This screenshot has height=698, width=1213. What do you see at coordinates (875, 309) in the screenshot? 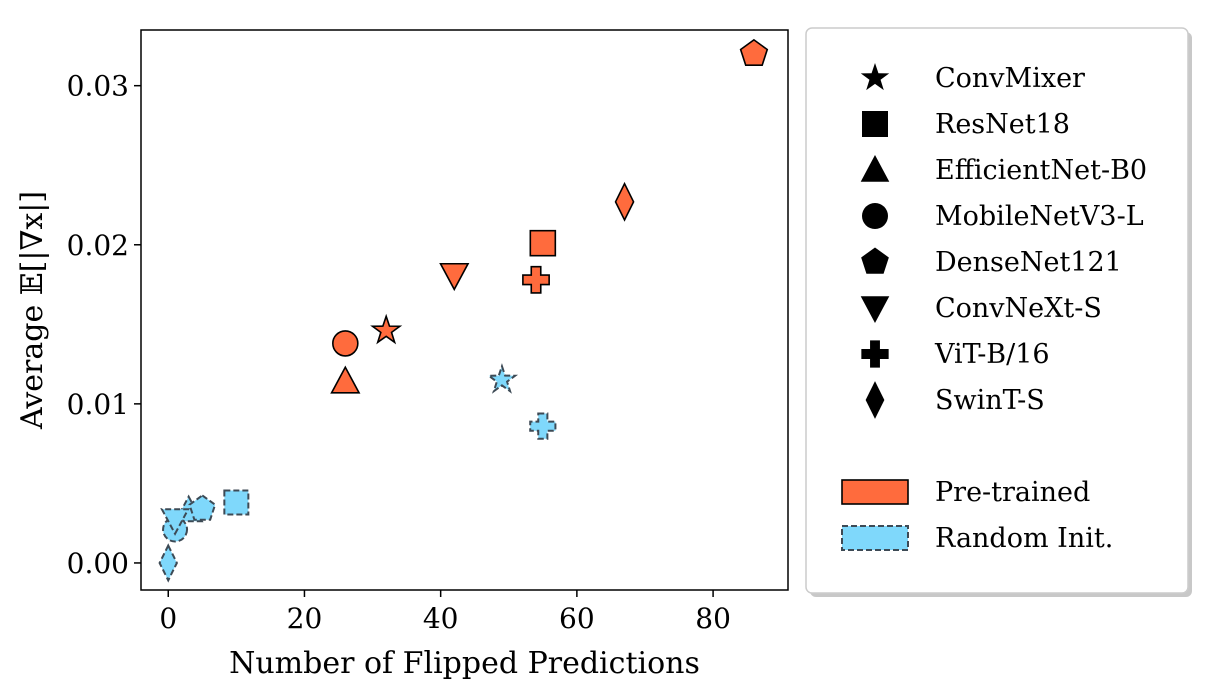
I see `legend-marker-convnext-s` at bounding box center [875, 309].